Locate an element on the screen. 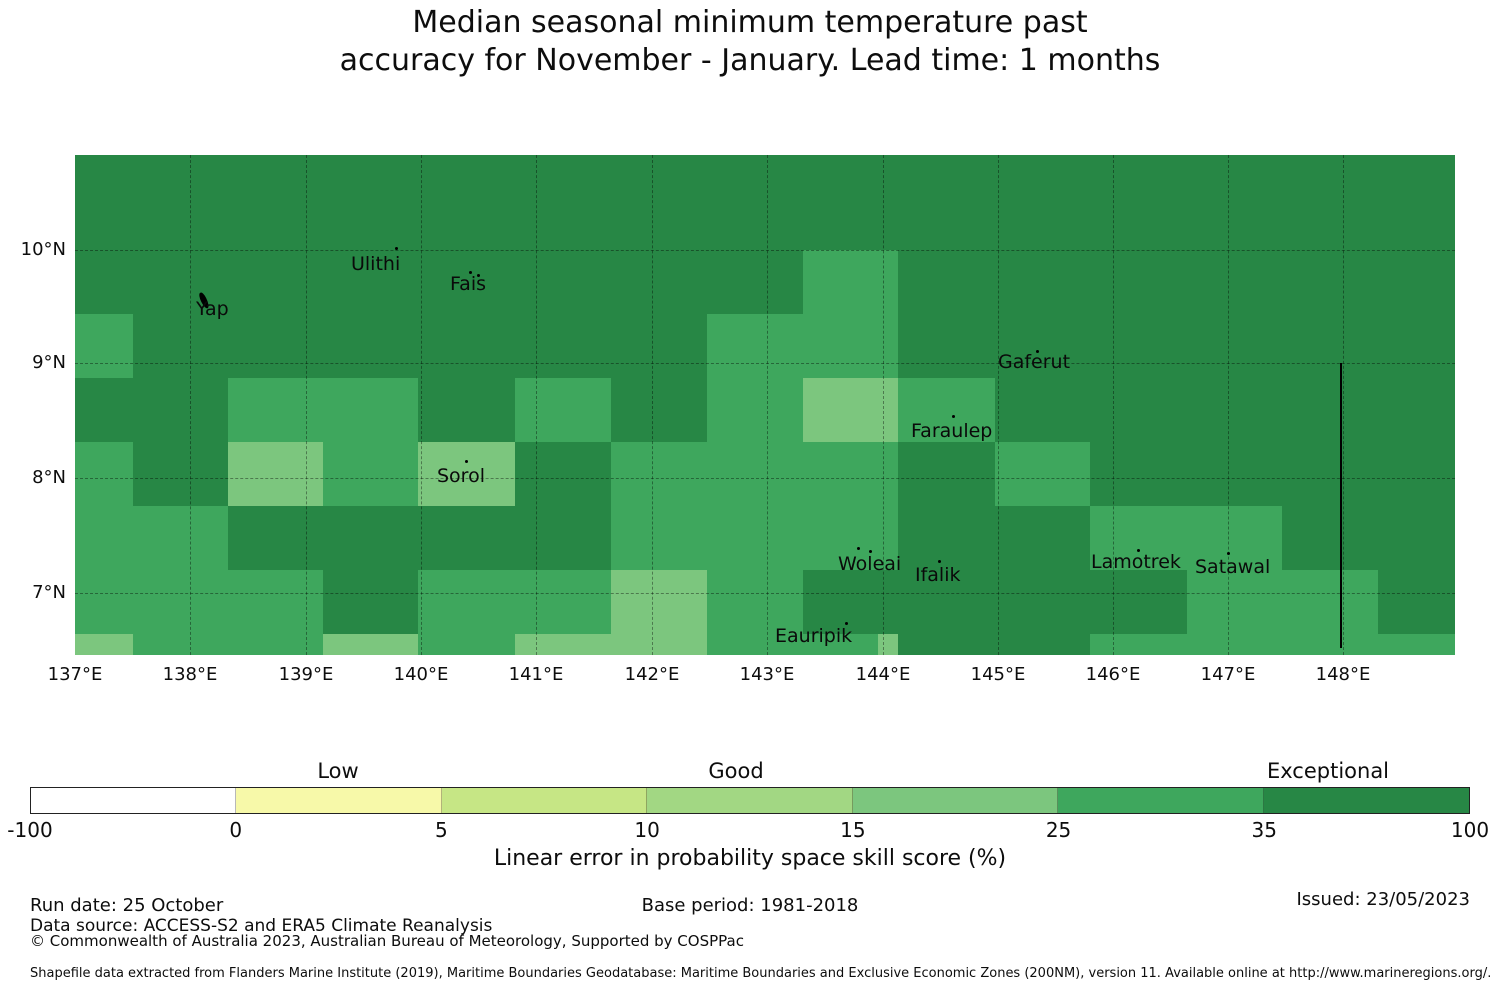 This screenshot has width=1500, height=990. colorbar-tick-label: 10 is located at coordinates (647, 830).